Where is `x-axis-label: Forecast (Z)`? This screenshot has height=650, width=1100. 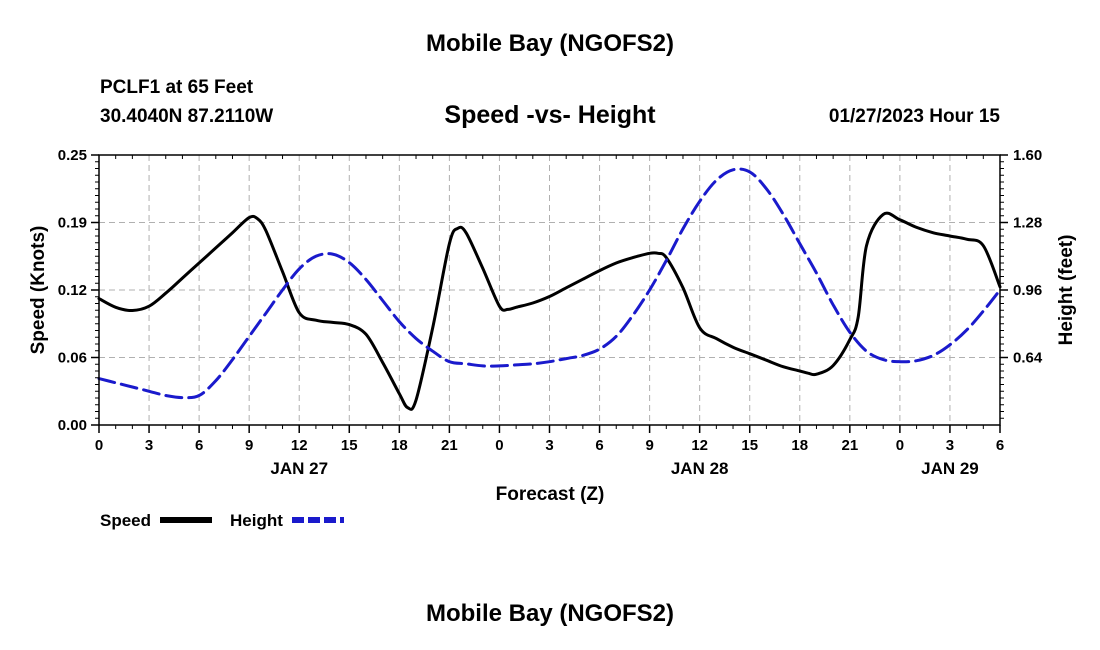 x-axis-label: Forecast (Z) is located at coordinates (550, 494).